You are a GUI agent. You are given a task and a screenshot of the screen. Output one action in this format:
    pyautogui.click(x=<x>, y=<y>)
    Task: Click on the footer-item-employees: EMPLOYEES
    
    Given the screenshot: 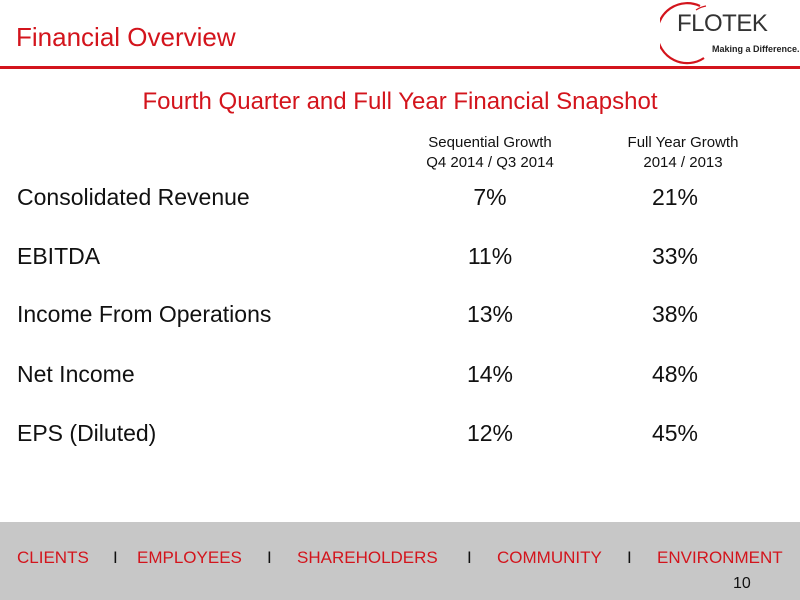 What is the action you would take?
    pyautogui.click(x=189, y=557)
    